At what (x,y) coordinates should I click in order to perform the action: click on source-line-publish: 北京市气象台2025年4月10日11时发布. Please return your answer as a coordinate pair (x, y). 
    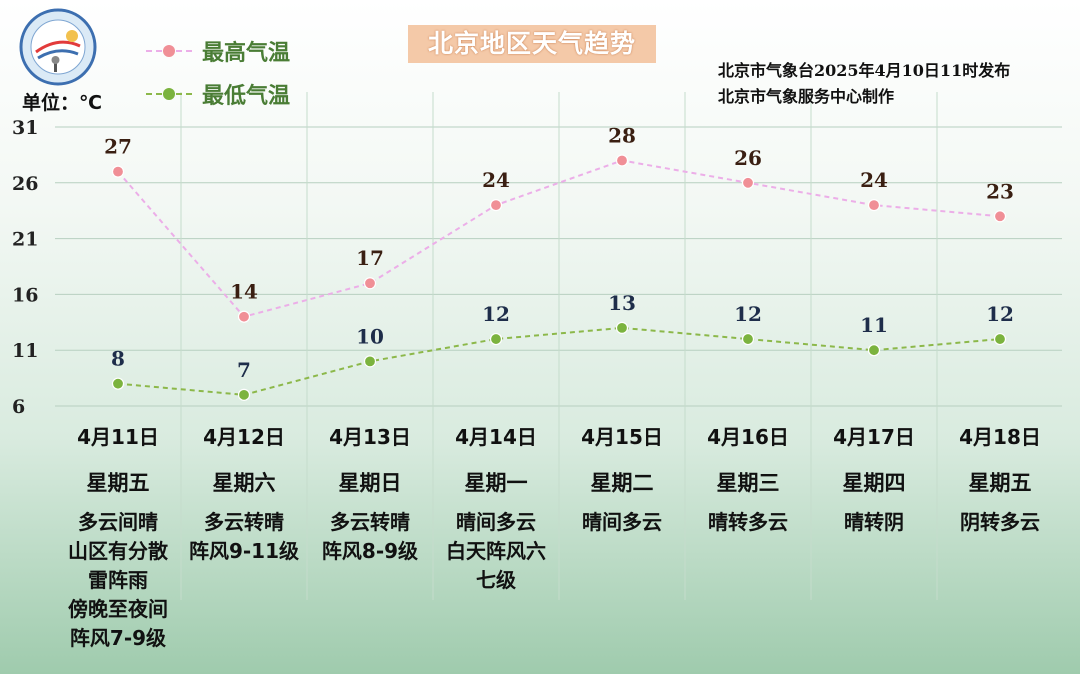
    Looking at the image, I should click on (864, 70).